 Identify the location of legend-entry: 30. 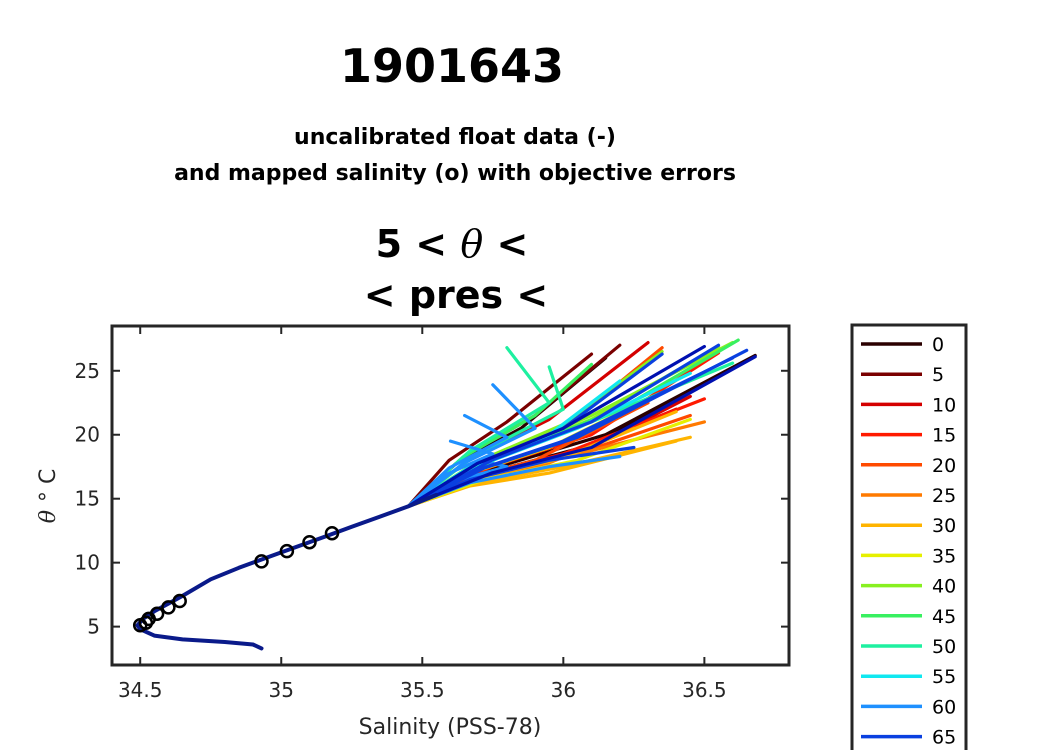
(908, 526).